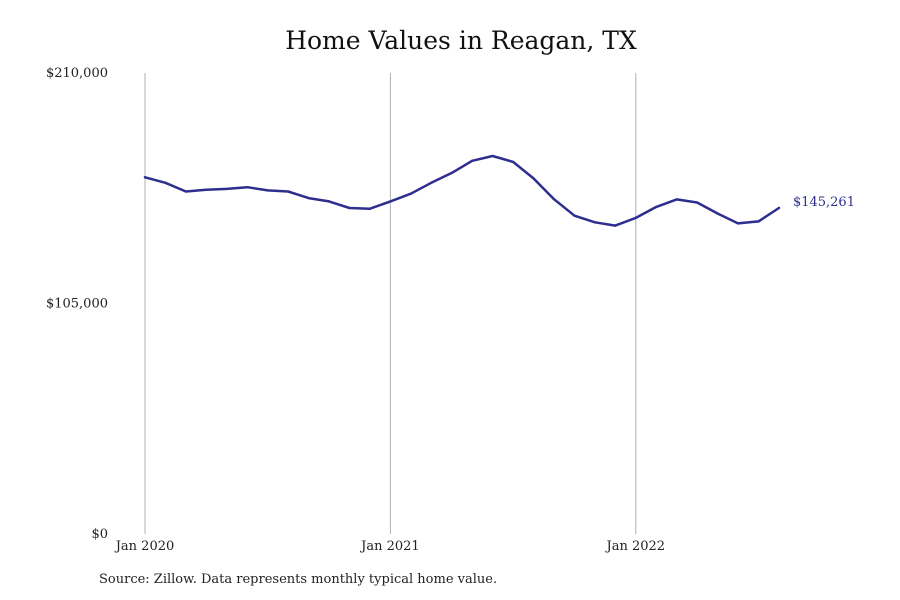 This screenshot has height=600, width=900. Describe the element at coordinates (635, 546) in the screenshot. I see `x-tick-label: Jan 2022` at that location.